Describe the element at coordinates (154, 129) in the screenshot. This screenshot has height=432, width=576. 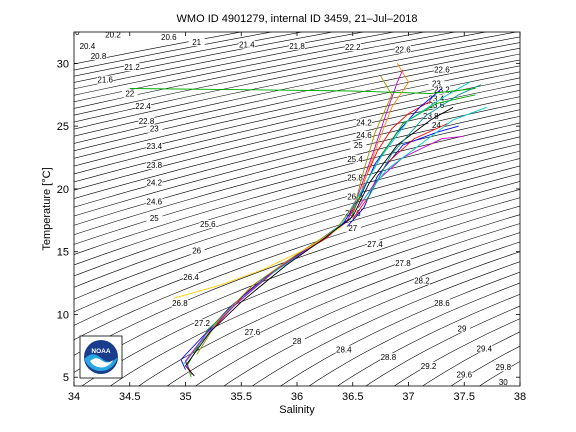
I see `density-contour-label: 23` at that location.